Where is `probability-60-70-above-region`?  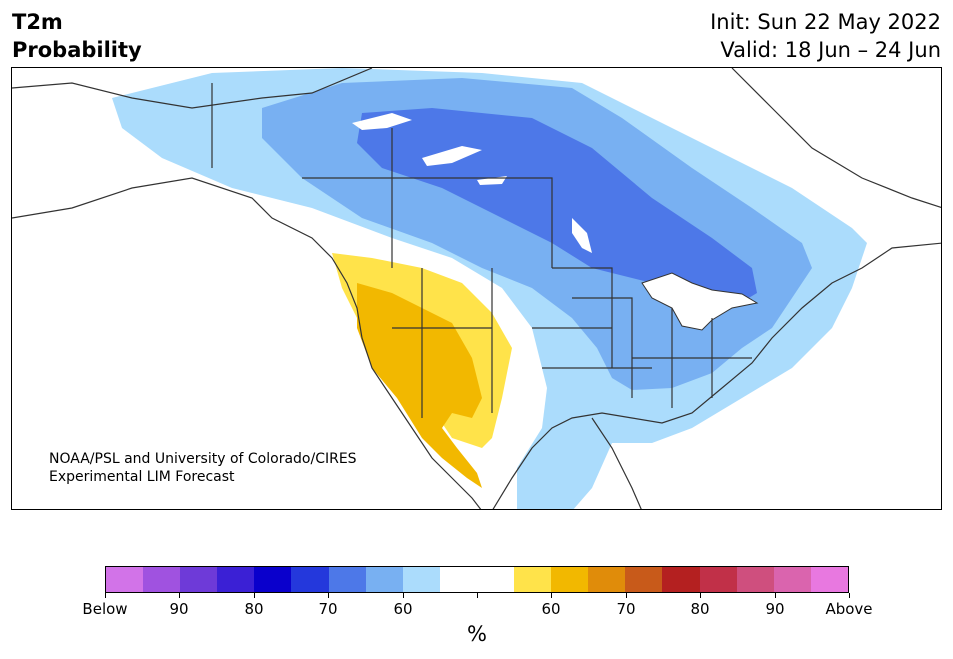
probability-60-70-above-region is located at coordinates (419, 385).